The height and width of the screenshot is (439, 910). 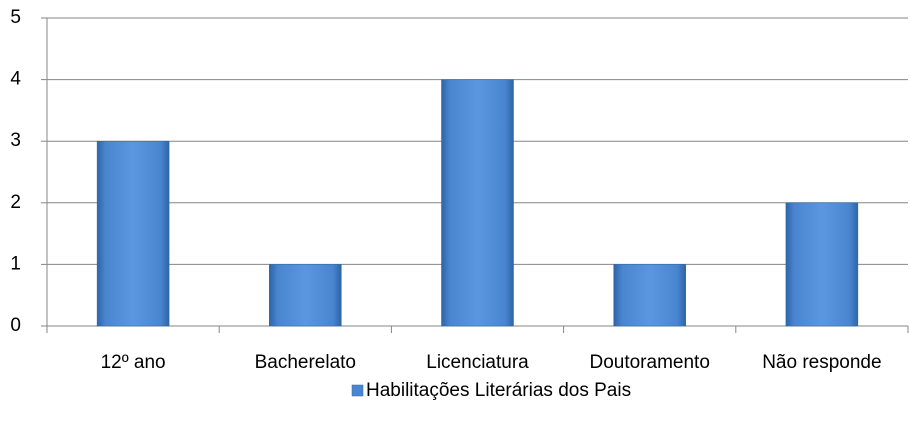 What do you see at coordinates (649, 362) in the screenshot?
I see `x-tick-label: Doutoramento` at bounding box center [649, 362].